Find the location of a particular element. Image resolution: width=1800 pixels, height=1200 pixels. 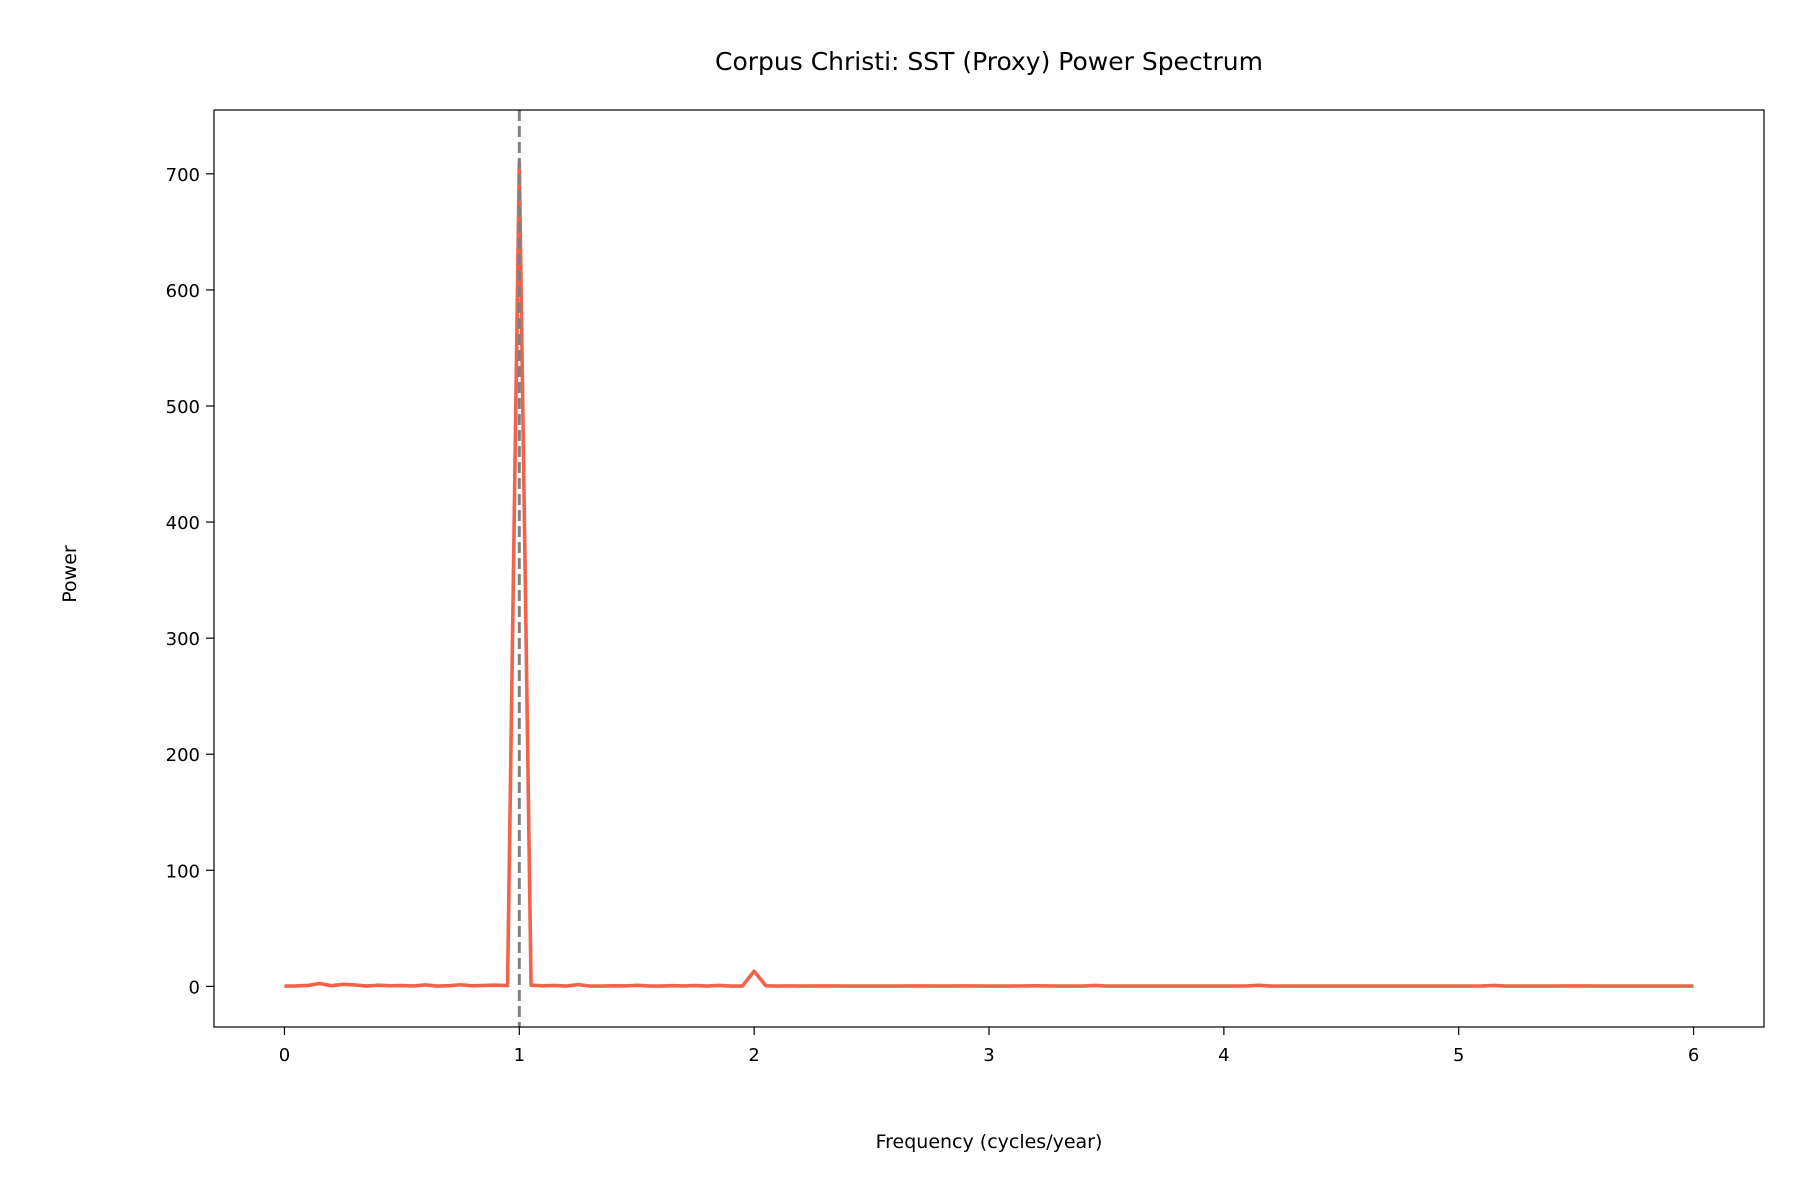

x-tick-label: 0 is located at coordinates (284, 1055).